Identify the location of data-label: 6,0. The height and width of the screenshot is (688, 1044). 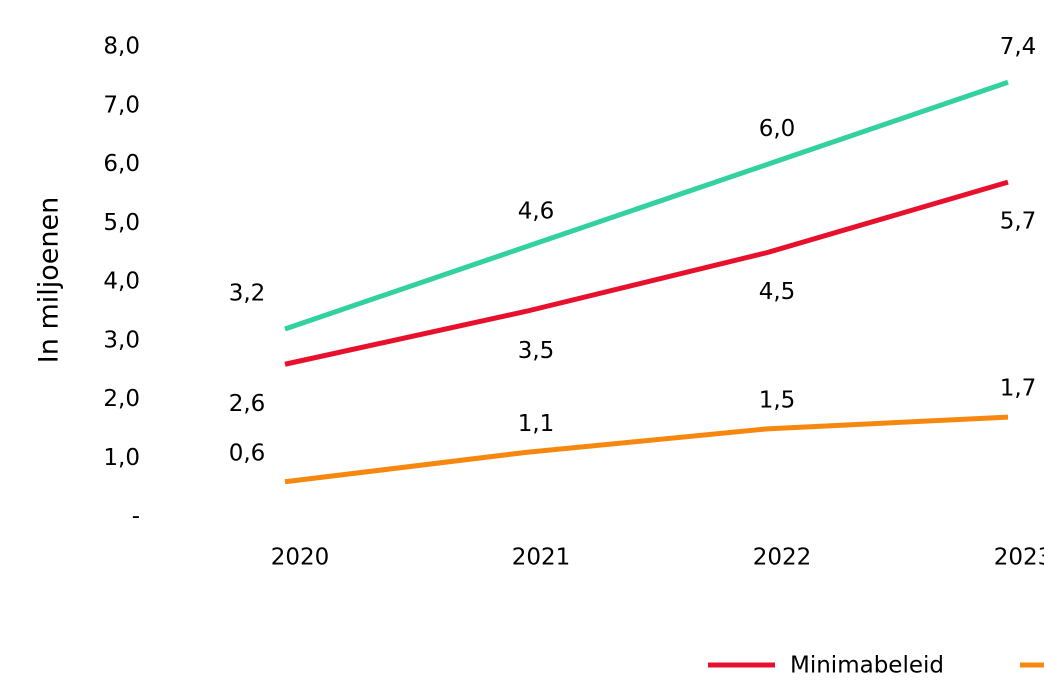
(777, 129).